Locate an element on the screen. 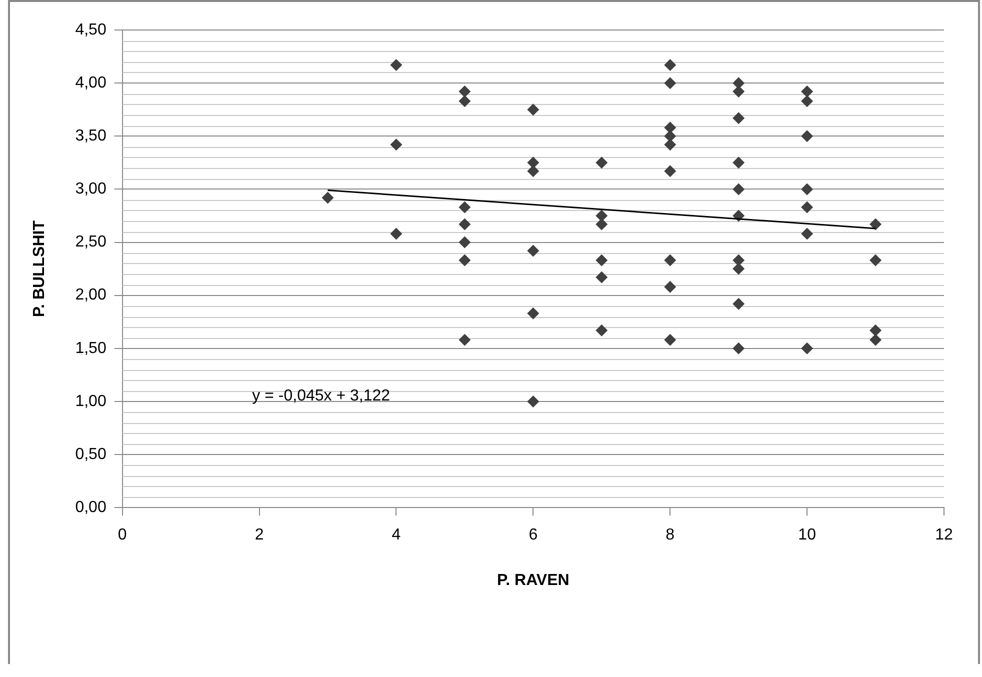 The width and height of the screenshot is (982, 677). y-tick-label: 1,00 is located at coordinates (90, 401).